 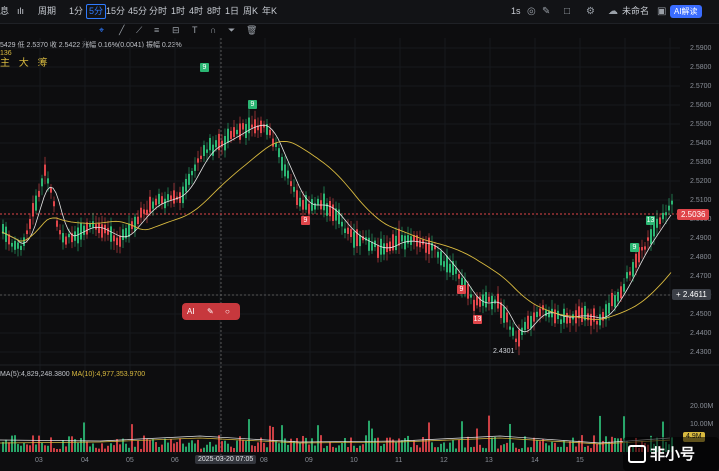 What do you see at coordinates (251, 11) in the screenshot?
I see `interval-1w: 周K` at bounding box center [251, 11].